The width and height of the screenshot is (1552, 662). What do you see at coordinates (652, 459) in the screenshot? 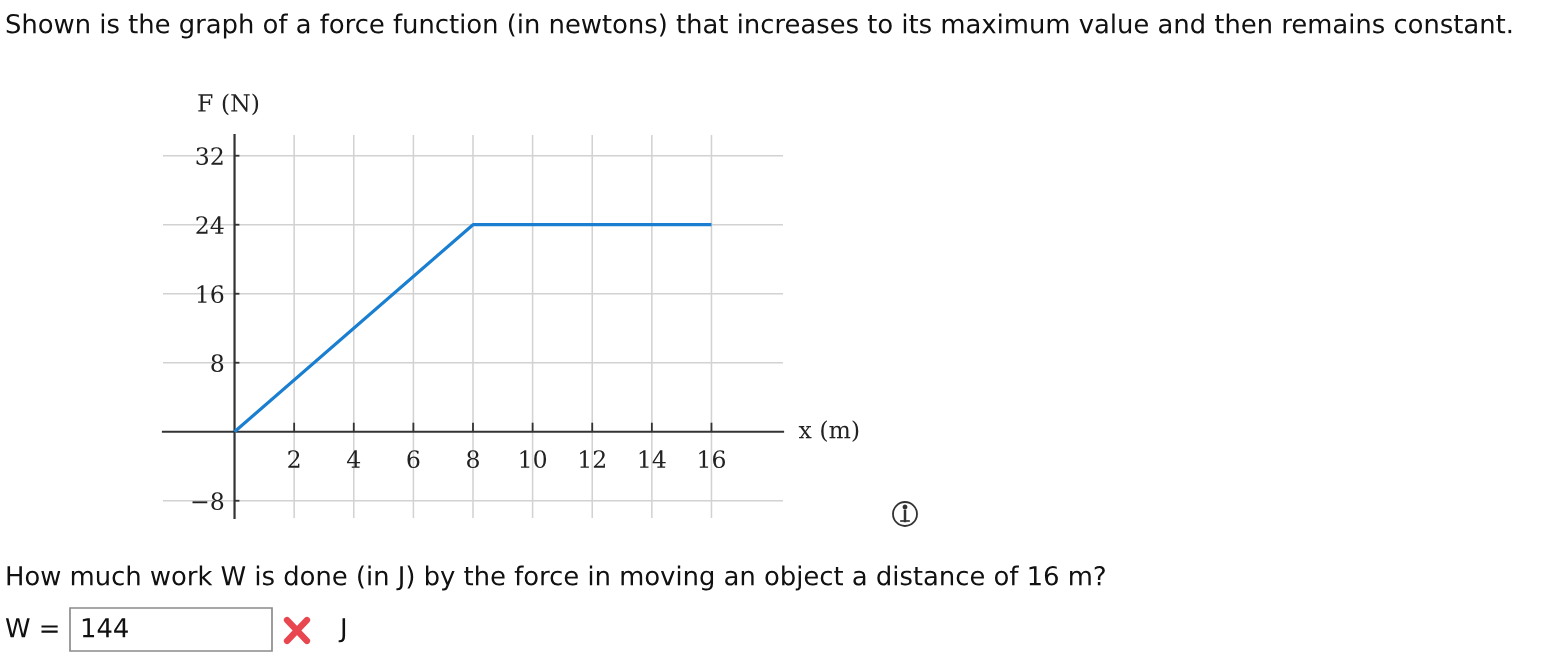
I see `x-tick-label: 14` at bounding box center [652, 459].